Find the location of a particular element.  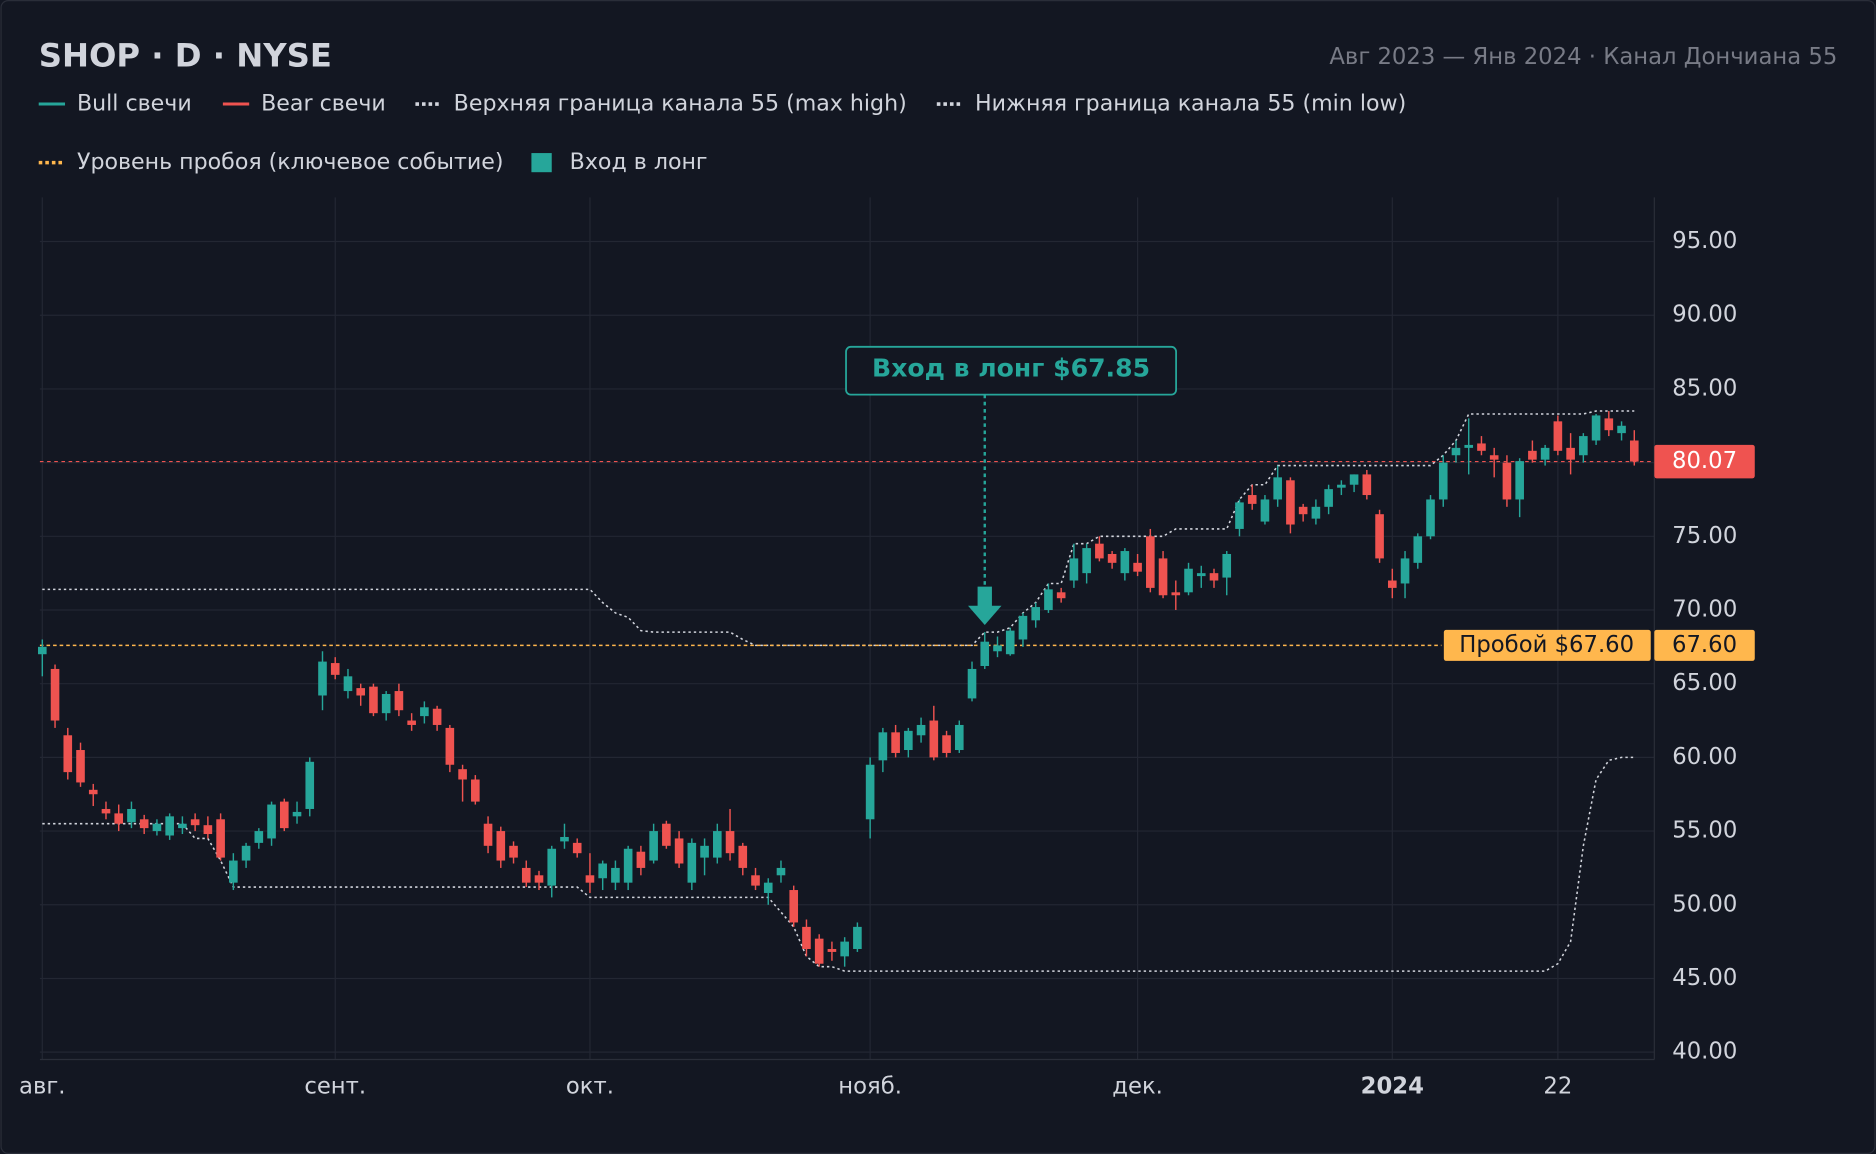

y-tick-label: 70.00 is located at coordinates (1704, 609).